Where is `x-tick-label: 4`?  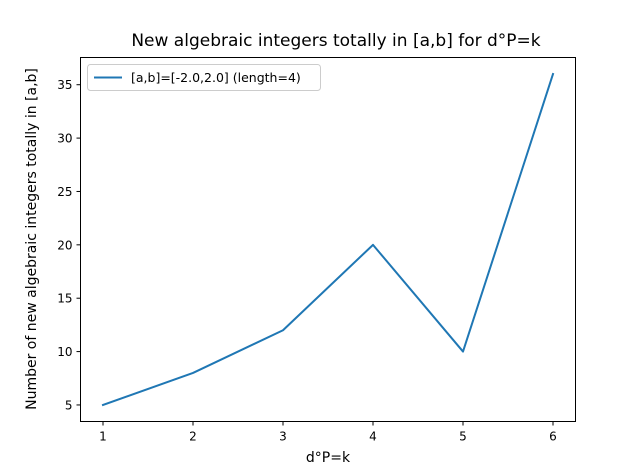 x-tick-label: 4 is located at coordinates (373, 437).